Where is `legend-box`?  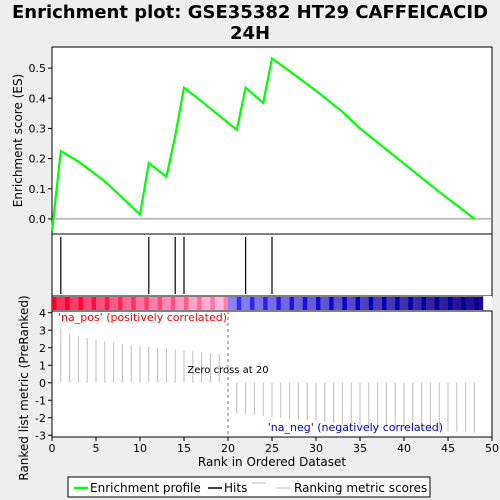
legend-box is located at coordinates (249, 487).